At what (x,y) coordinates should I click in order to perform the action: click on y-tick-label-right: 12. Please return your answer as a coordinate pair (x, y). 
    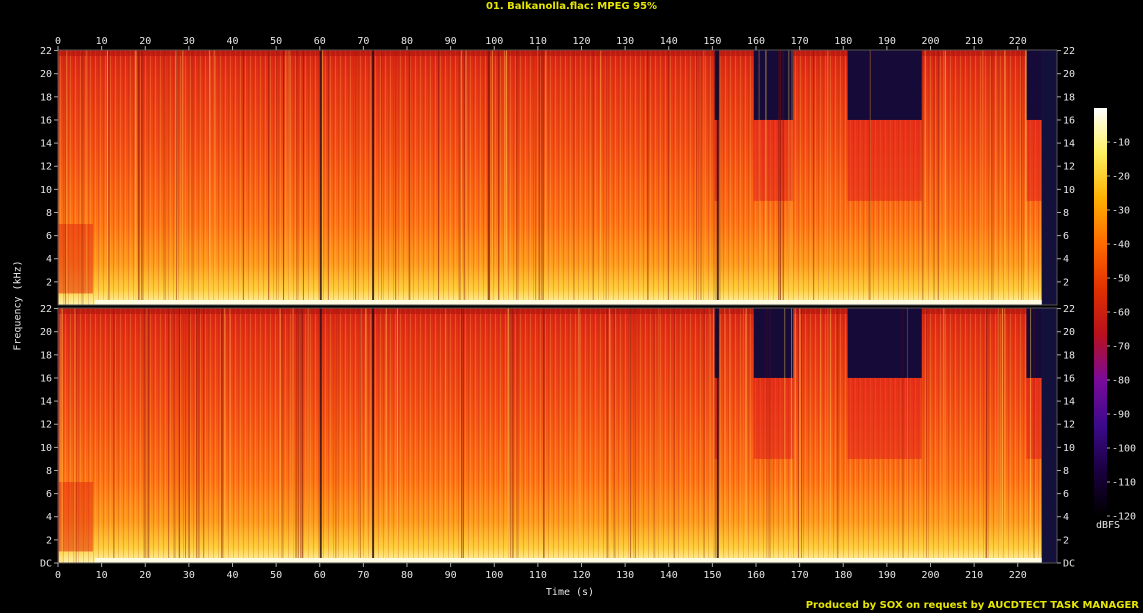
    Looking at the image, I should click on (1069, 425).